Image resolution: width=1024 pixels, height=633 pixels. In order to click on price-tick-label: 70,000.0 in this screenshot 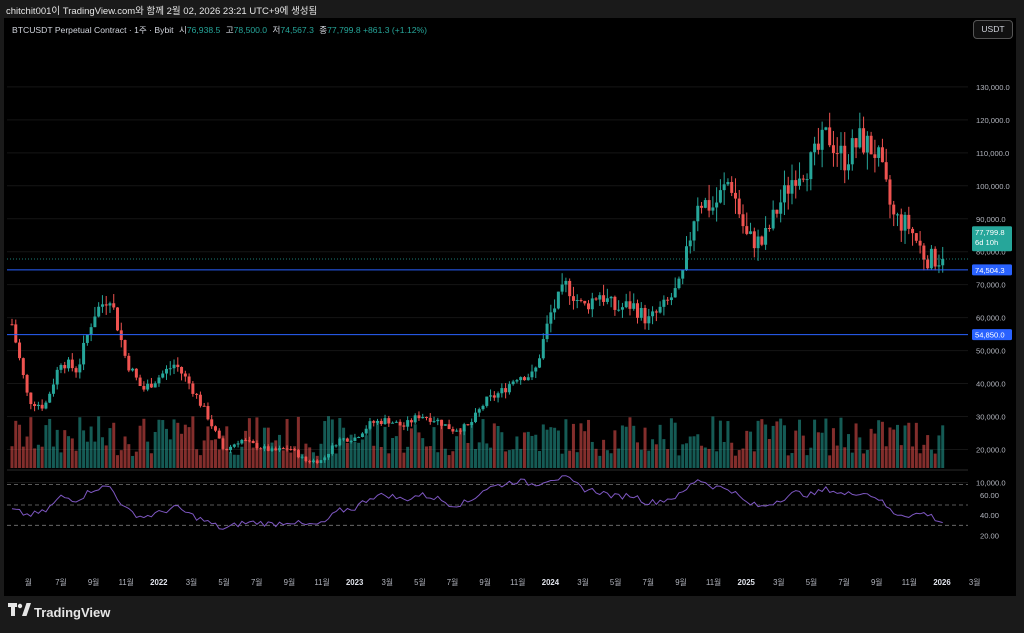, I will do `click(991, 285)`.